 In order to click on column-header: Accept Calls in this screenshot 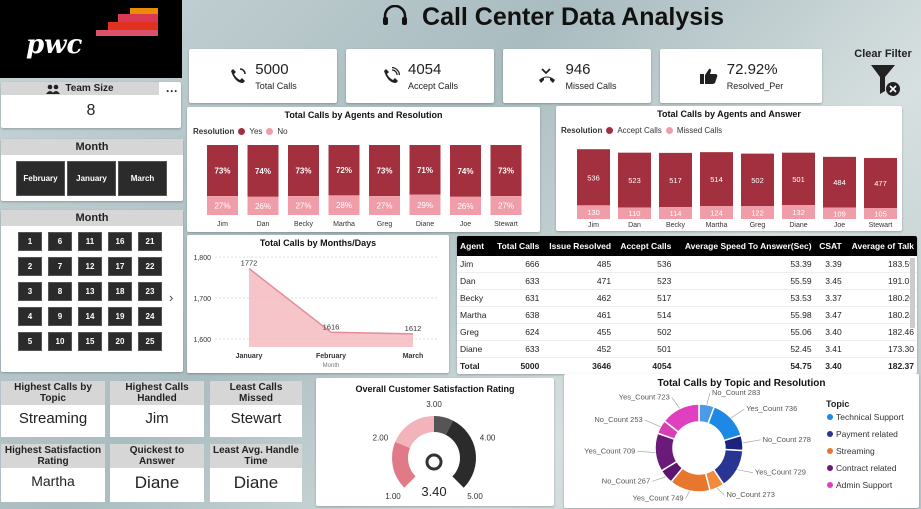, I will do `click(644, 246)`.